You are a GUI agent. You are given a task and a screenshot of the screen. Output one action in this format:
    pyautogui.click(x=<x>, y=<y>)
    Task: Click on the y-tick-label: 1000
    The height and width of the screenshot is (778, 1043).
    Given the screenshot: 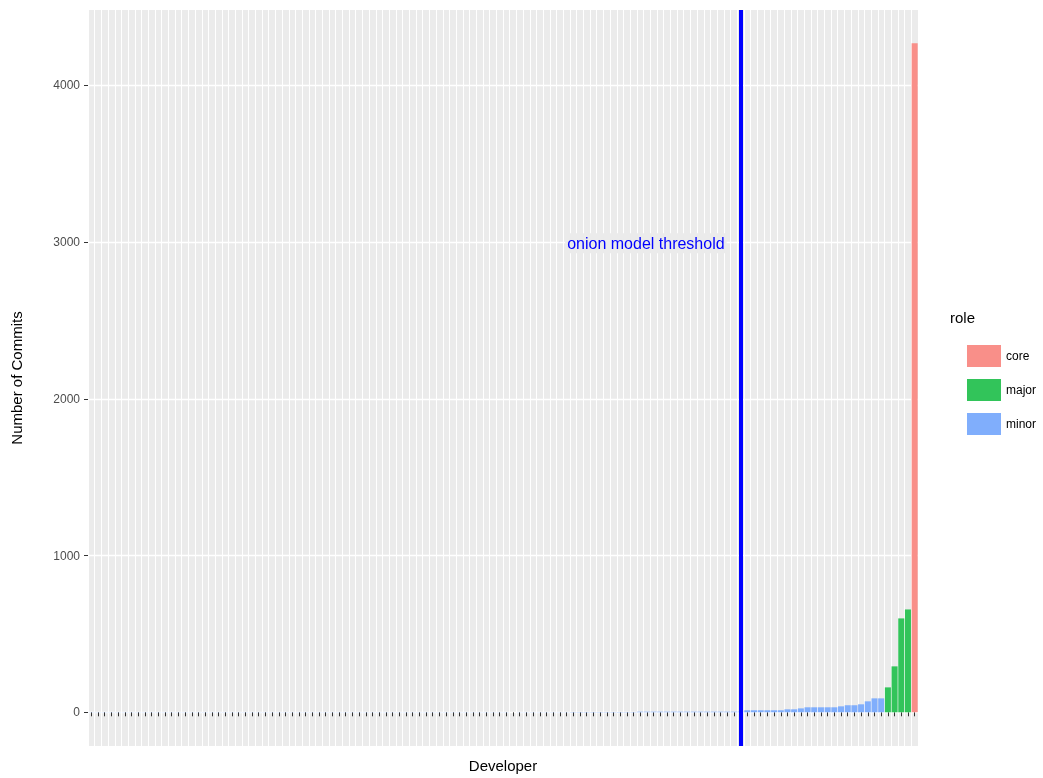 What is the action you would take?
    pyautogui.click(x=67, y=555)
    